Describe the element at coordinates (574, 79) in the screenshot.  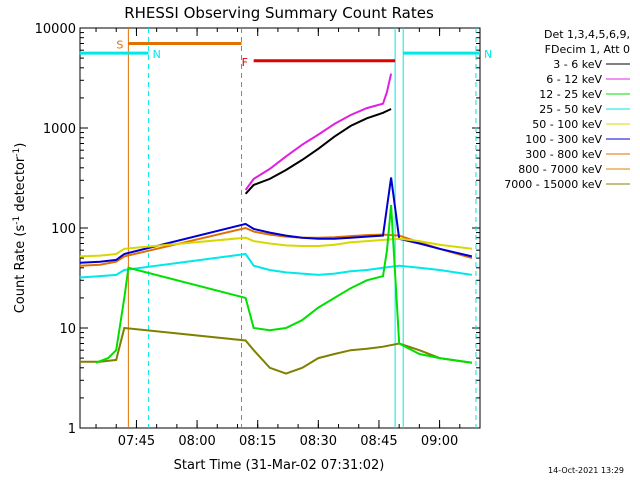
I see `legend-entry-label: 6 - 12 keV` at that location.